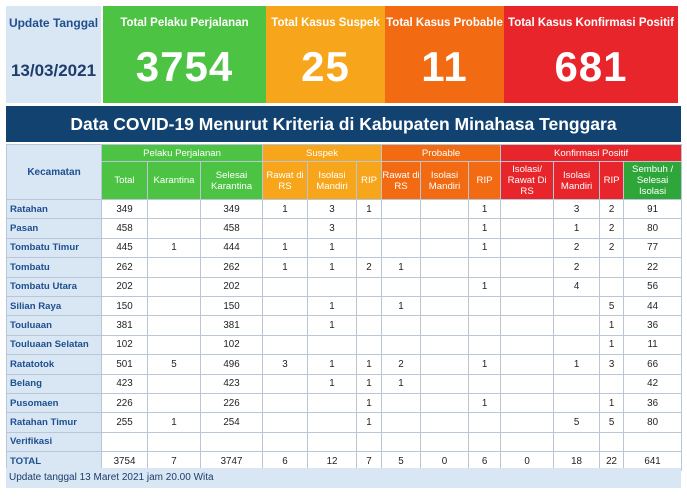  What do you see at coordinates (184, 66) in the screenshot?
I see `card-value: 3754` at bounding box center [184, 66].